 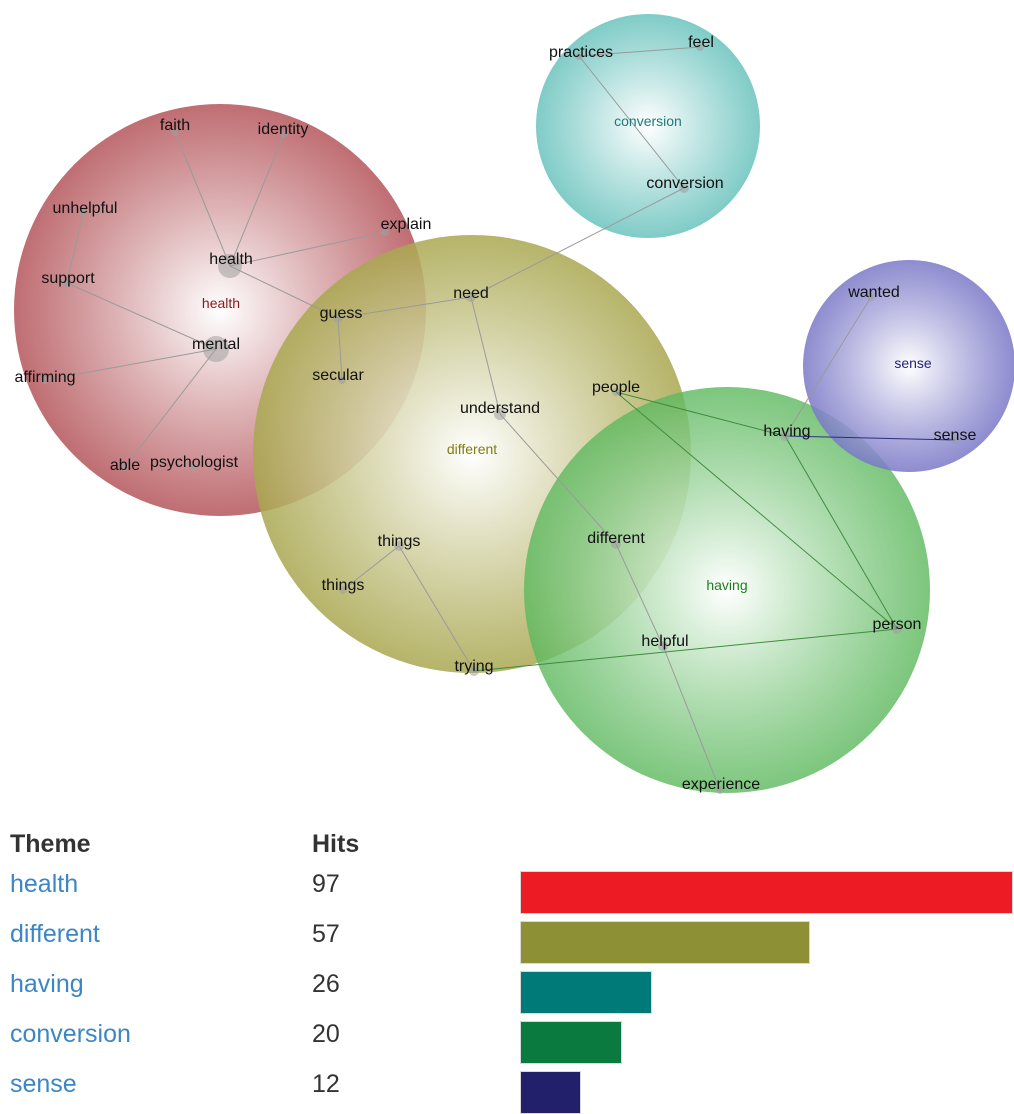 What do you see at coordinates (873, 292) in the screenshot?
I see `concept-wanted: wanted` at bounding box center [873, 292].